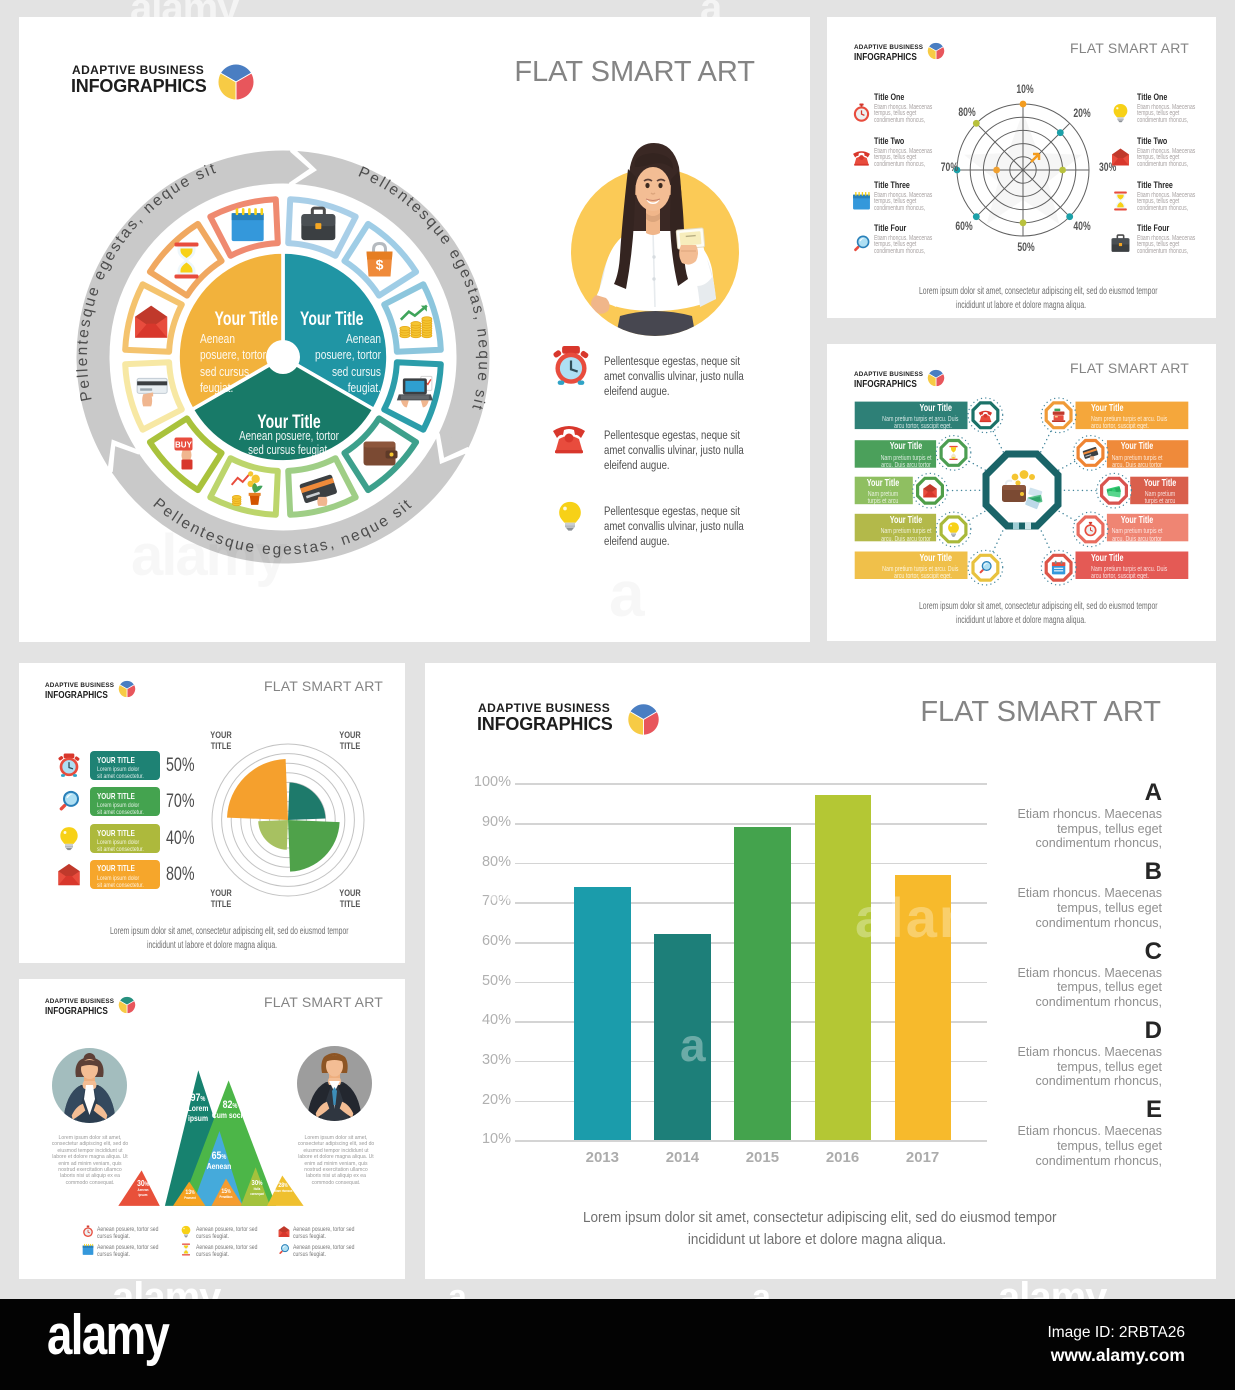 The width and height of the screenshot is (1235, 1390). What do you see at coordinates (184, 445) in the screenshot?
I see `svg-text: BUY` at bounding box center [184, 445].